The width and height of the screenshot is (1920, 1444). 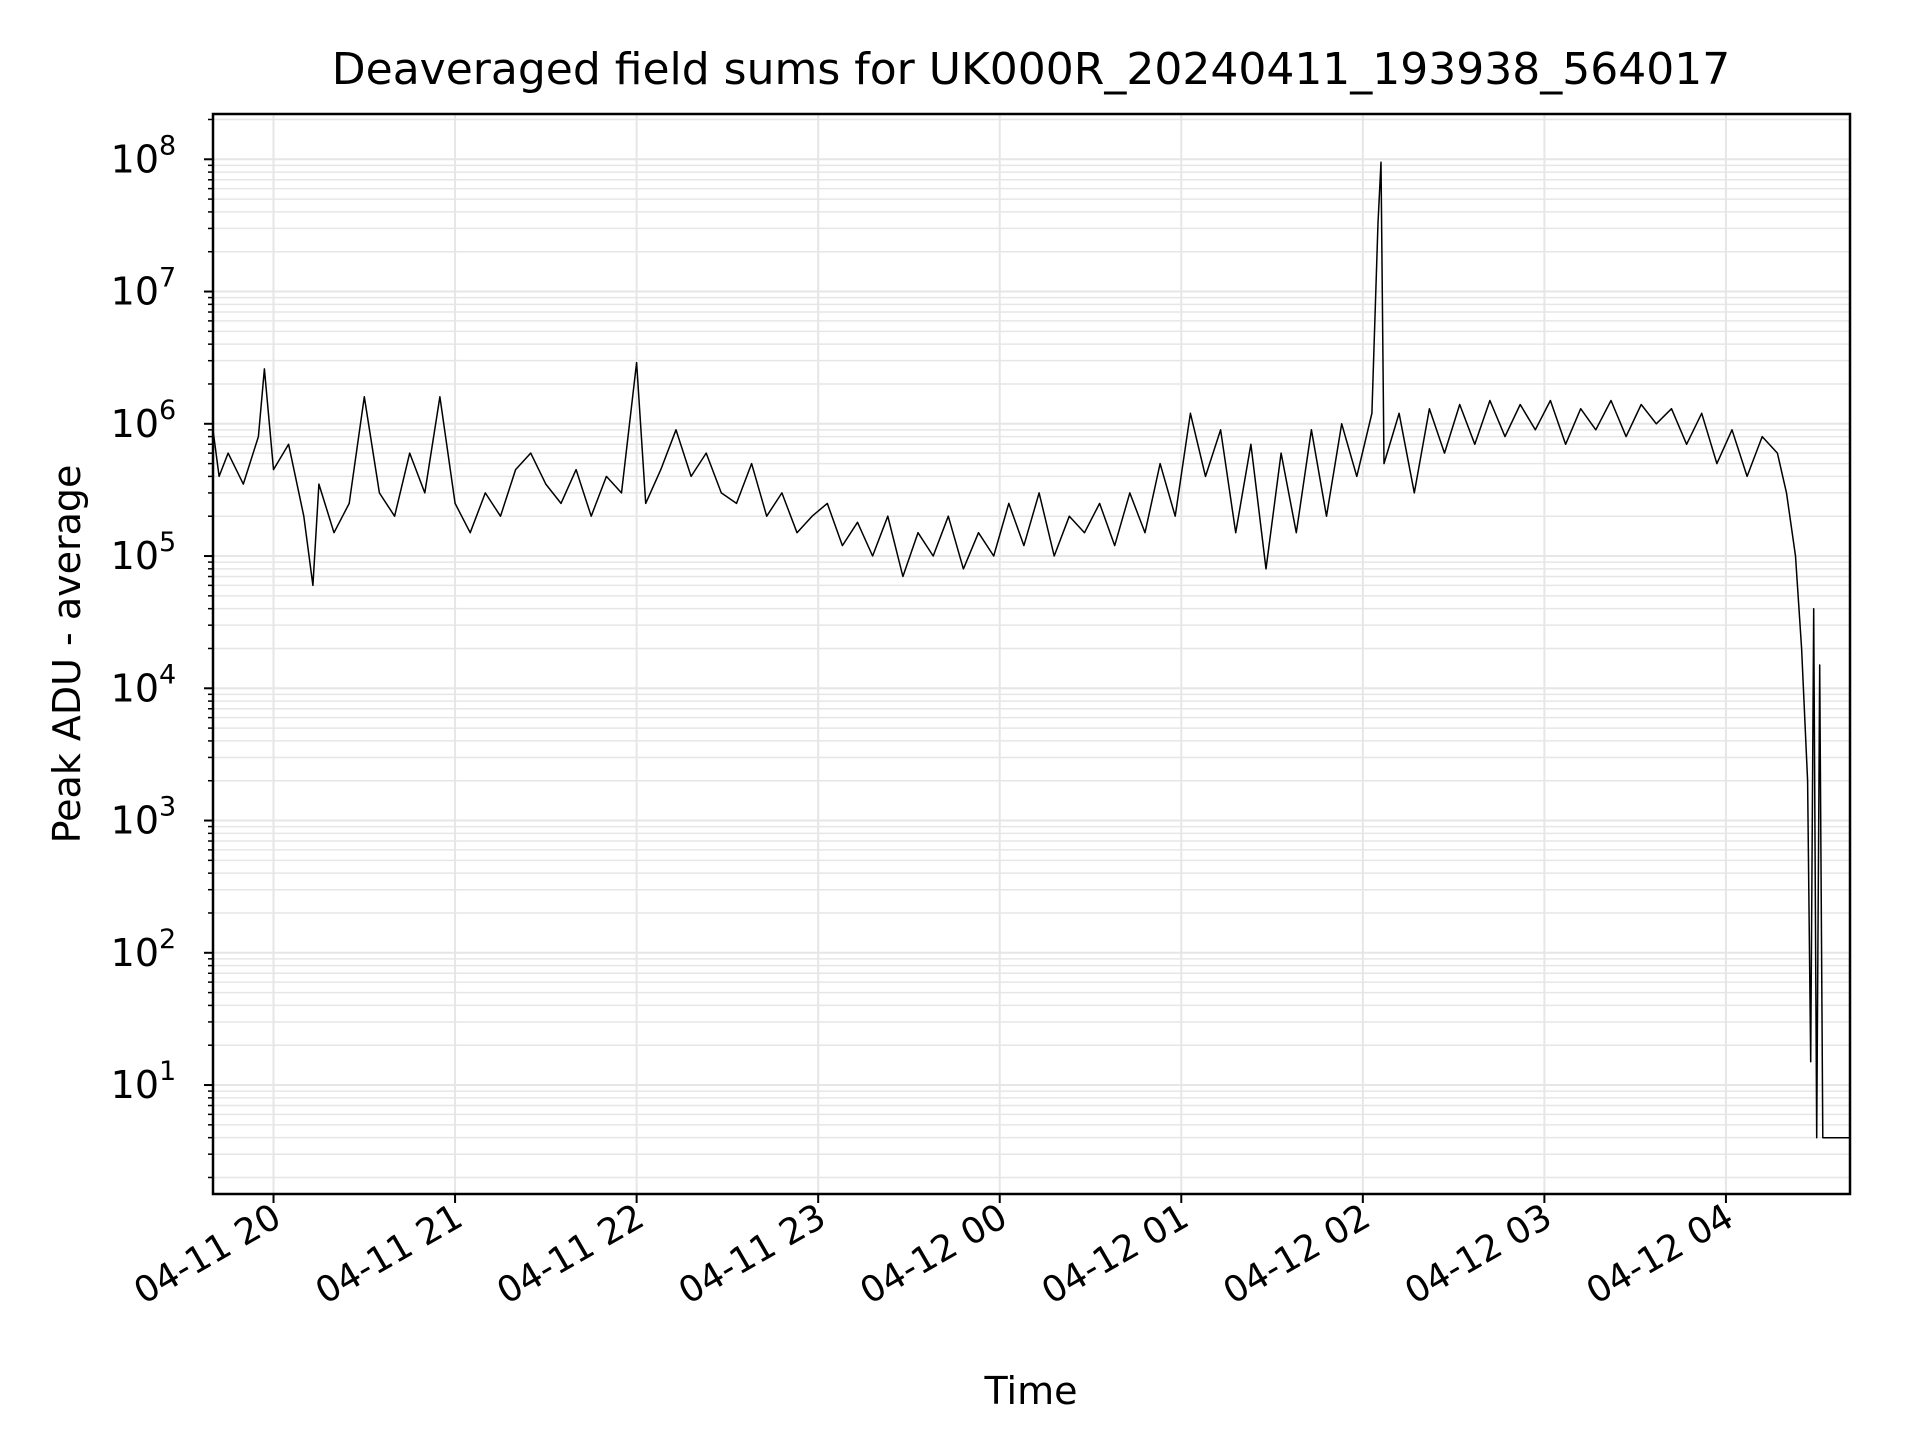 I want to click on x-tick-label: 04-12 00, so click(x=934, y=1254).